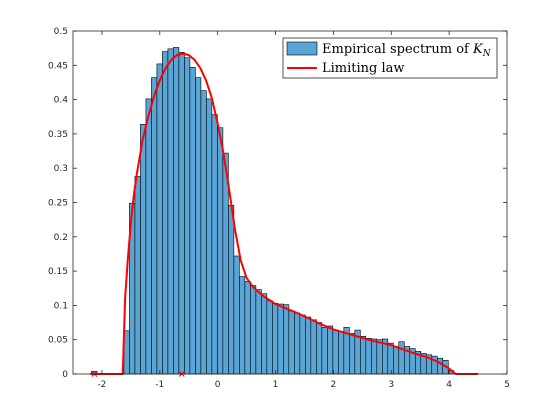 The width and height of the screenshot is (560, 420). I want to click on legend-label-histogram: Empirical spectrum of KN, so click(407, 50).